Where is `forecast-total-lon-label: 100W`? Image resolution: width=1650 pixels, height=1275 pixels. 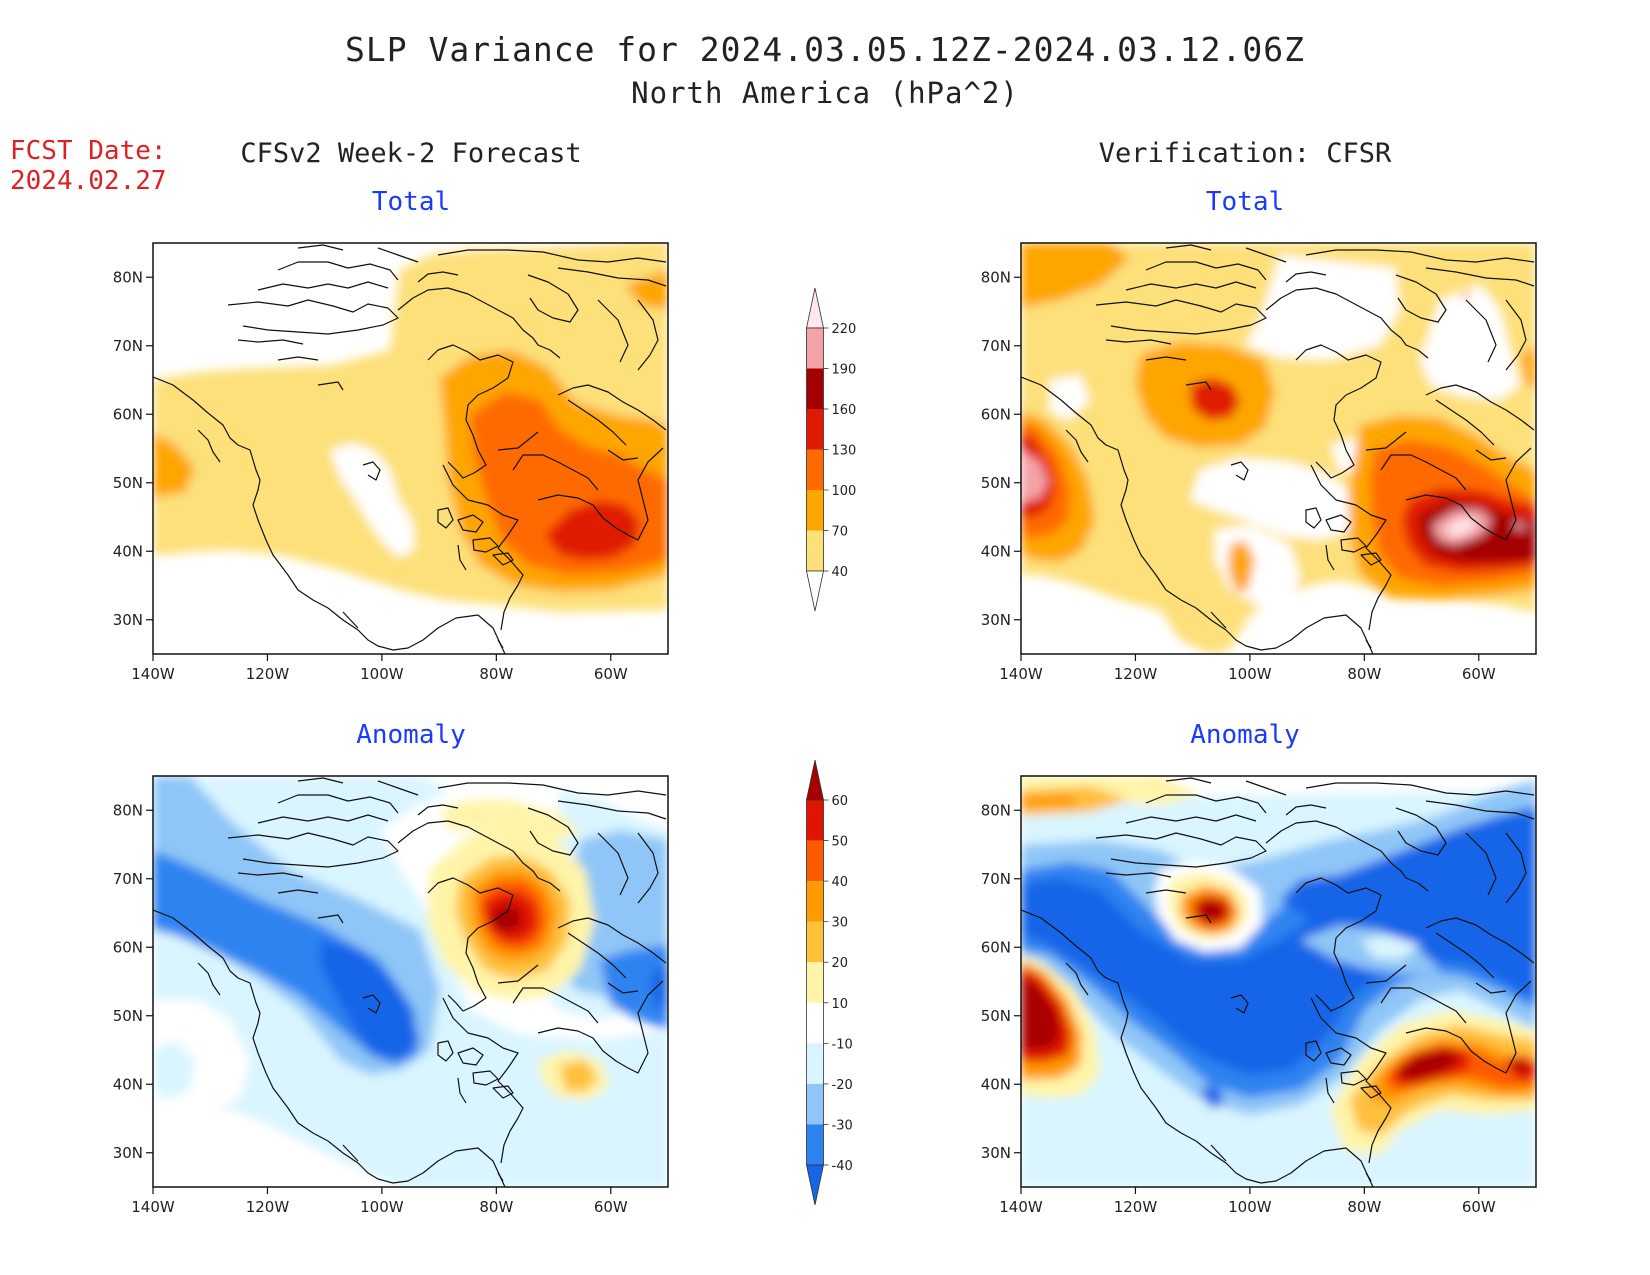
forecast-total-lon-label: 100W is located at coordinates (382, 674).